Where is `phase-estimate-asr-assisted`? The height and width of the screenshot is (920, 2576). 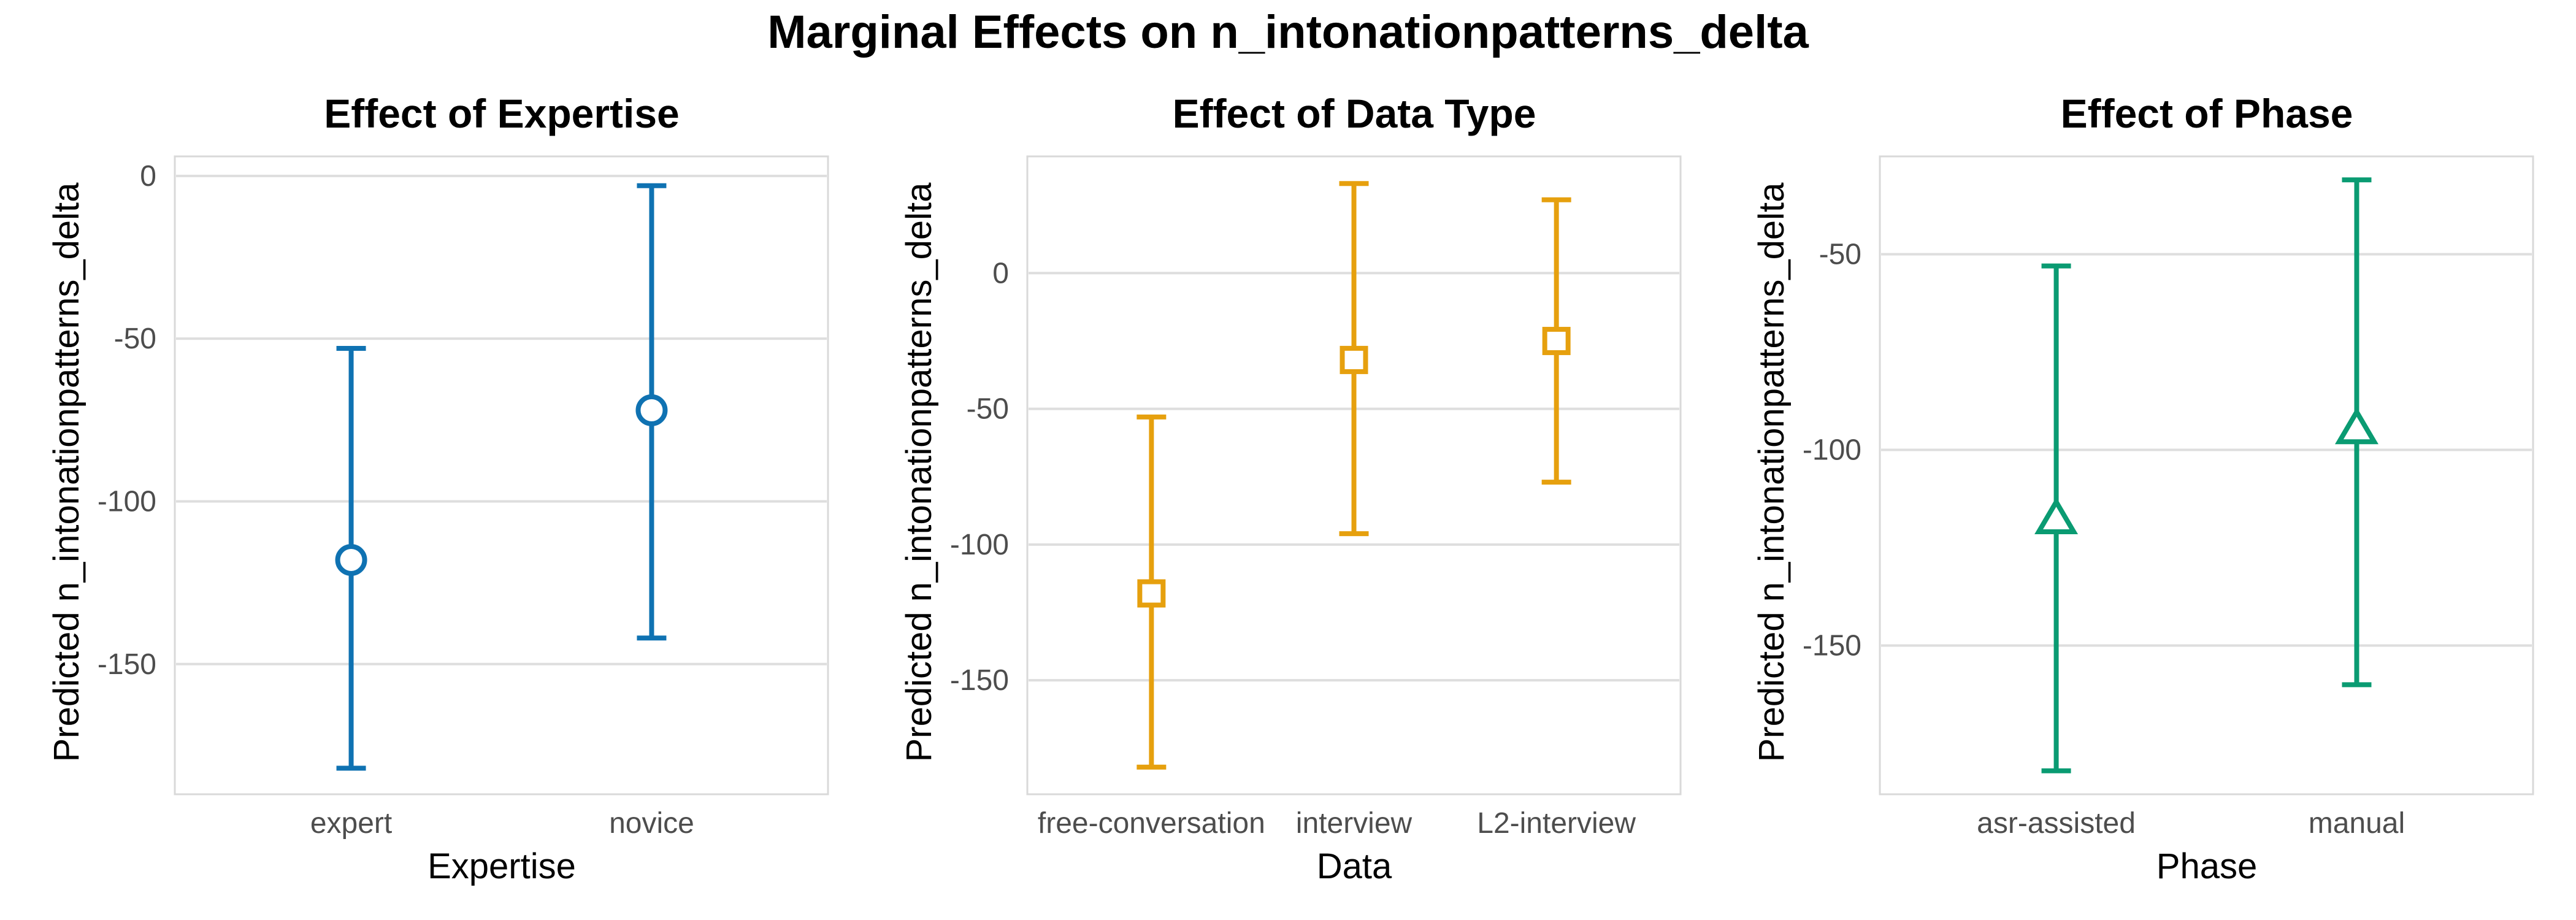
phase-estimate-asr-assisted is located at coordinates (2056, 515).